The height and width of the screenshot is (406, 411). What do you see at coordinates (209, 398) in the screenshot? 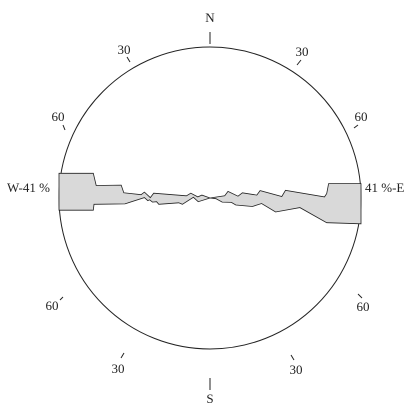
I see `south-label: S` at bounding box center [209, 398].